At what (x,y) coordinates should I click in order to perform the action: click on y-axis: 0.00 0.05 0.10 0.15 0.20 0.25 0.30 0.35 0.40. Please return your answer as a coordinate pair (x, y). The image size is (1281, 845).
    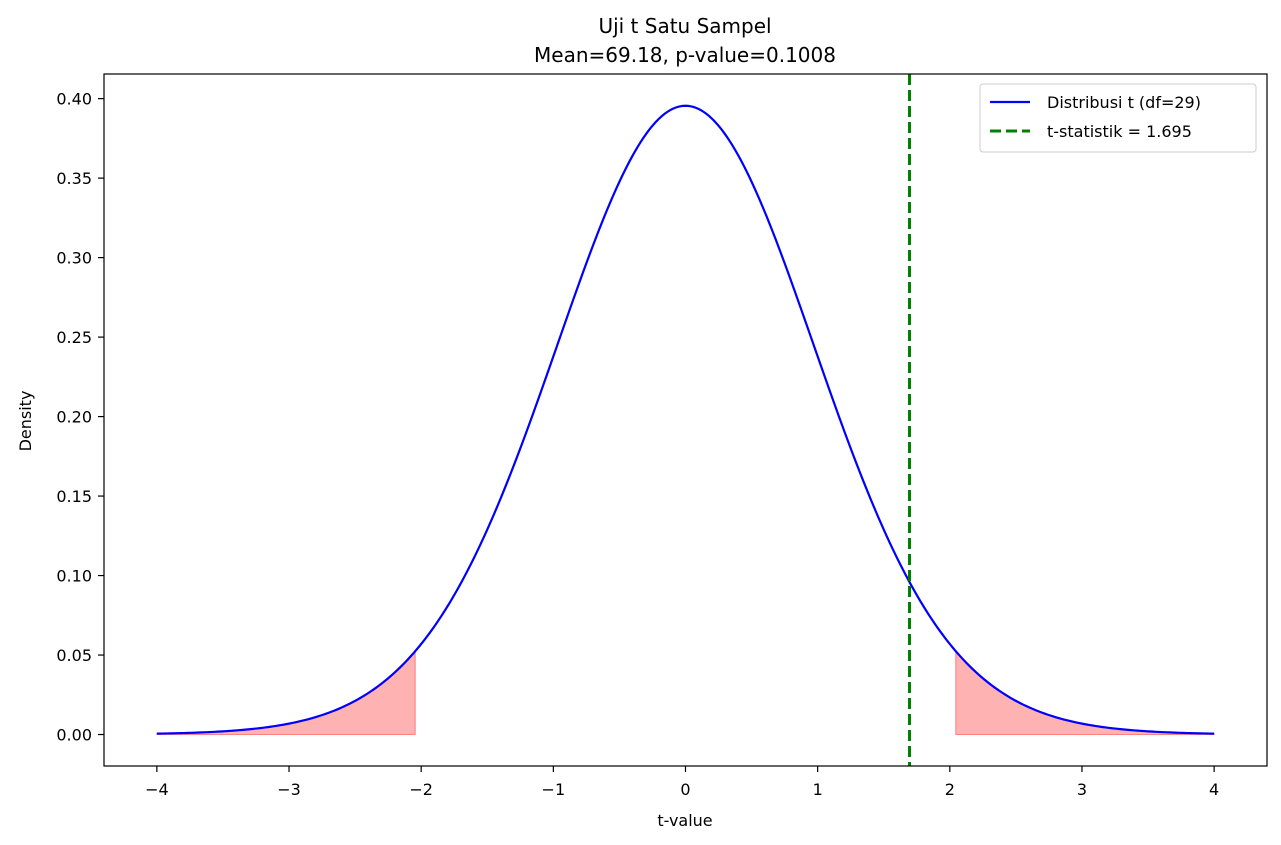
    Looking at the image, I should click on (80, 417).